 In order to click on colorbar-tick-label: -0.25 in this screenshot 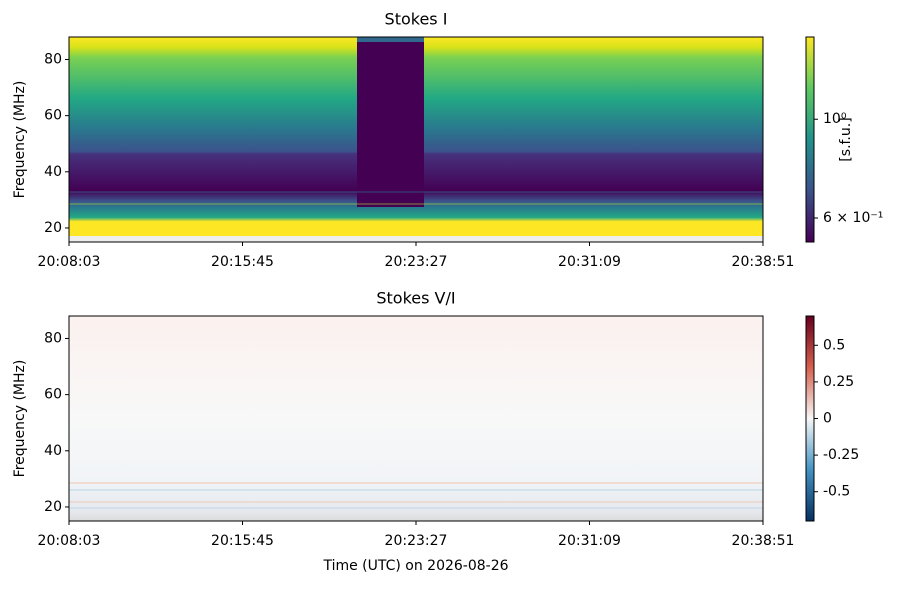, I will do `click(841, 455)`.